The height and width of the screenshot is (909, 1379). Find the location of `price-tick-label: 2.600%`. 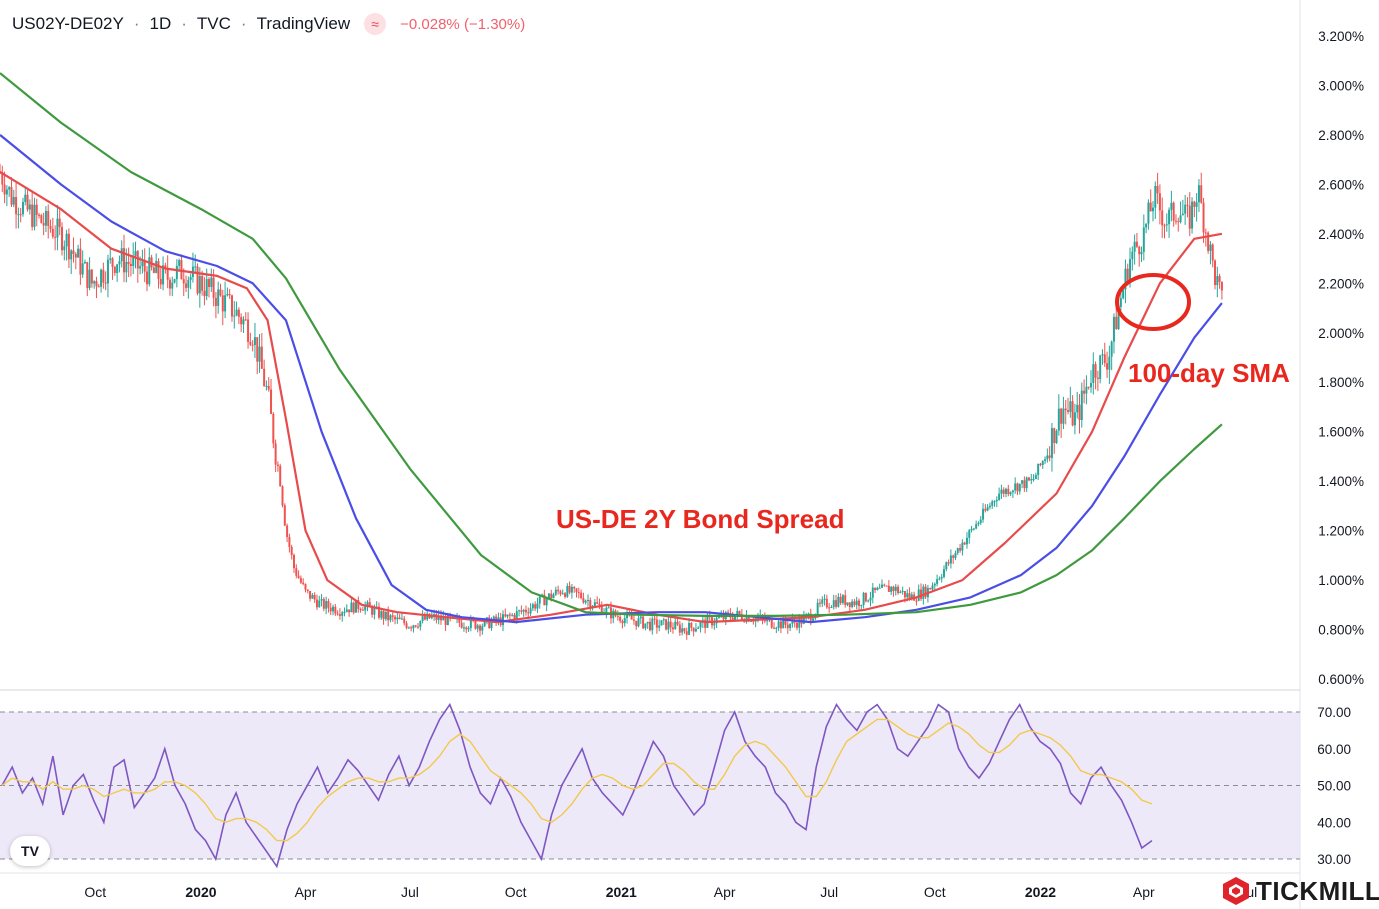

price-tick-label: 2.600% is located at coordinates (1341, 184).